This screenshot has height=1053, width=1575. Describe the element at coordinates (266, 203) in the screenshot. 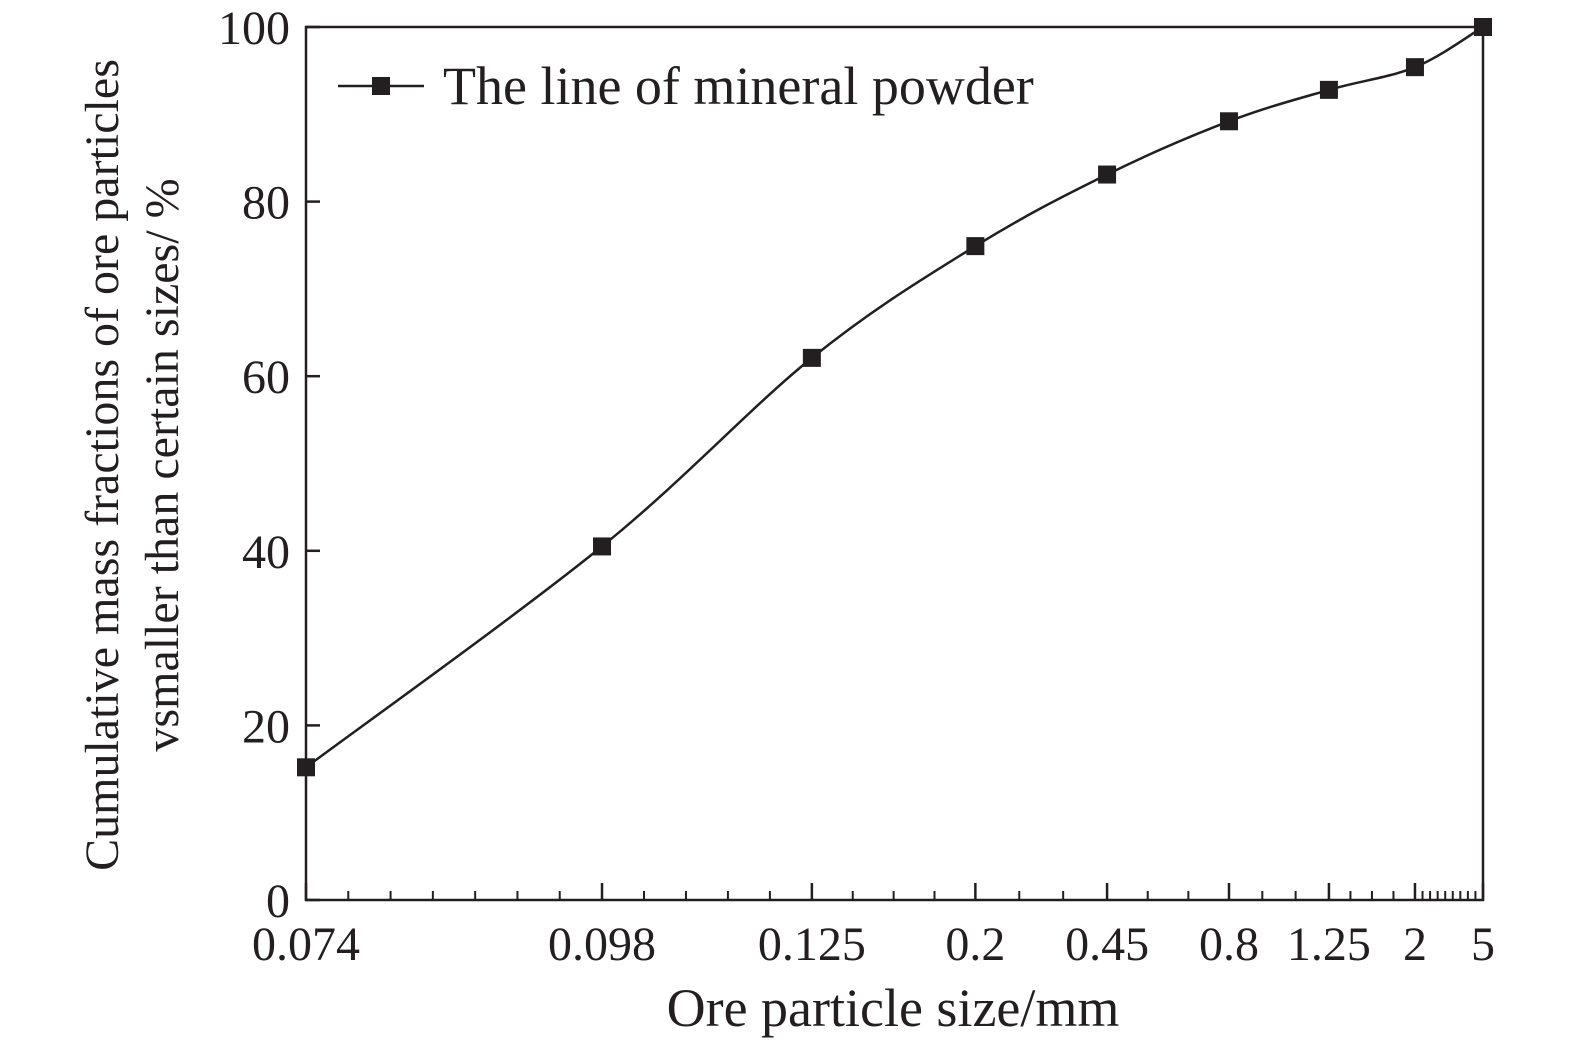

I see `y-tick-label-80: 80` at that location.